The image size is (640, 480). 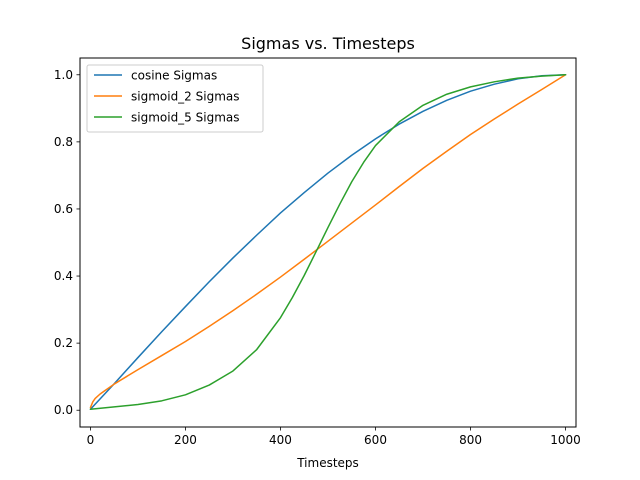 What do you see at coordinates (375, 440) in the screenshot?
I see `x-tick-label: 600` at bounding box center [375, 440].